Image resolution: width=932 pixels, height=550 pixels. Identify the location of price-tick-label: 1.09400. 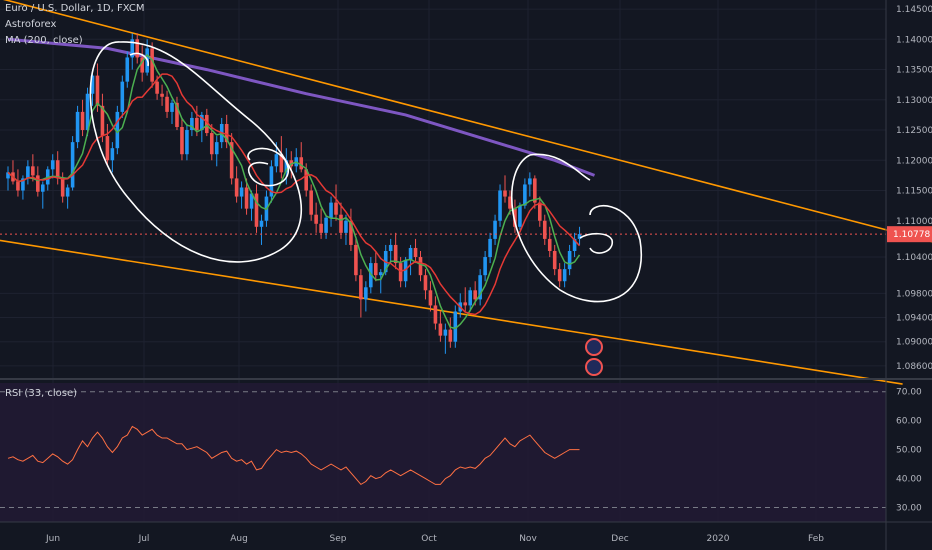
(914, 319).